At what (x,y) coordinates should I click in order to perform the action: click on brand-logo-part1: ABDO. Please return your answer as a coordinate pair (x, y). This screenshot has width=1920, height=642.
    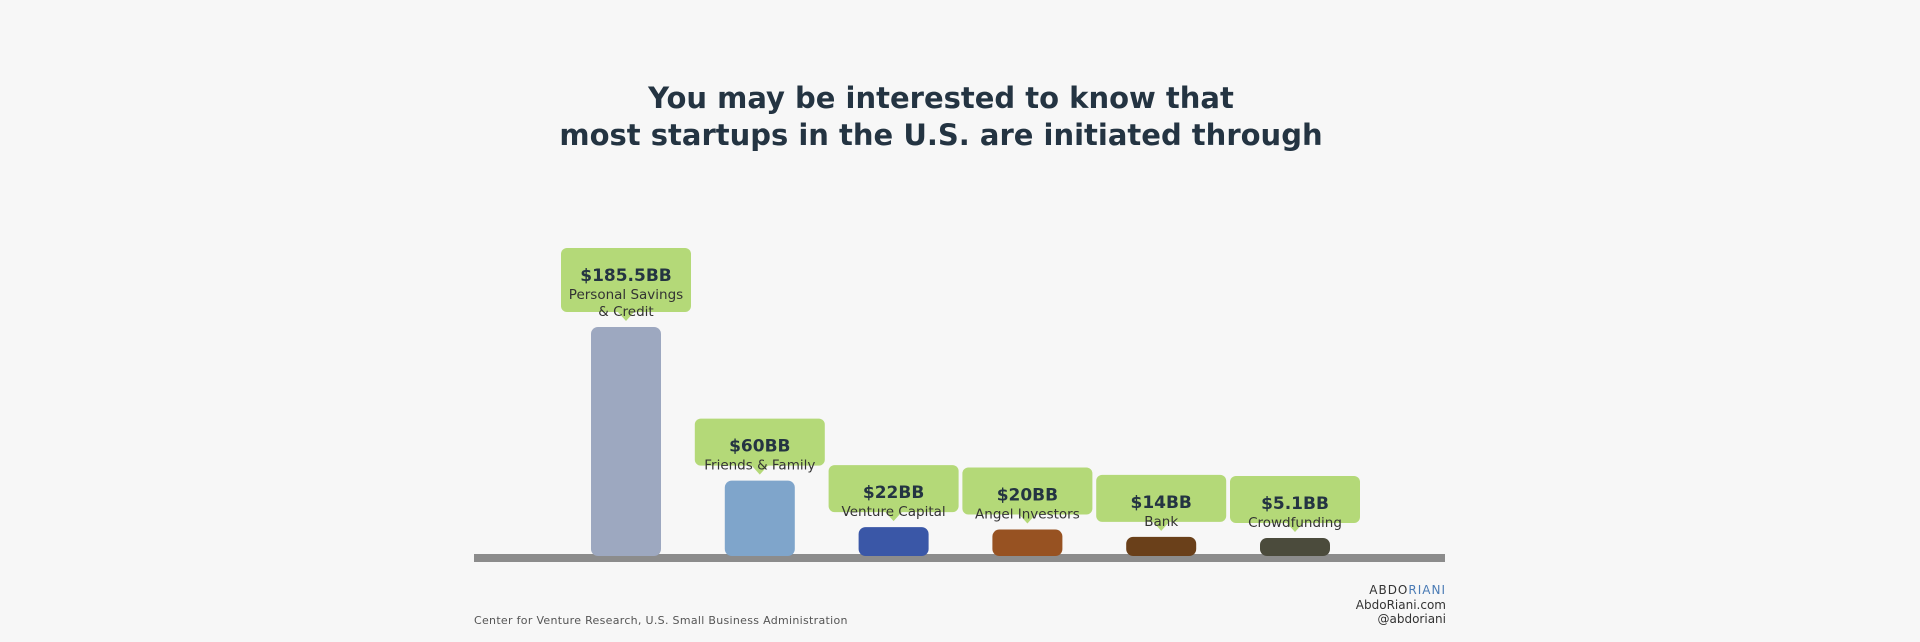
    Looking at the image, I should click on (1389, 590).